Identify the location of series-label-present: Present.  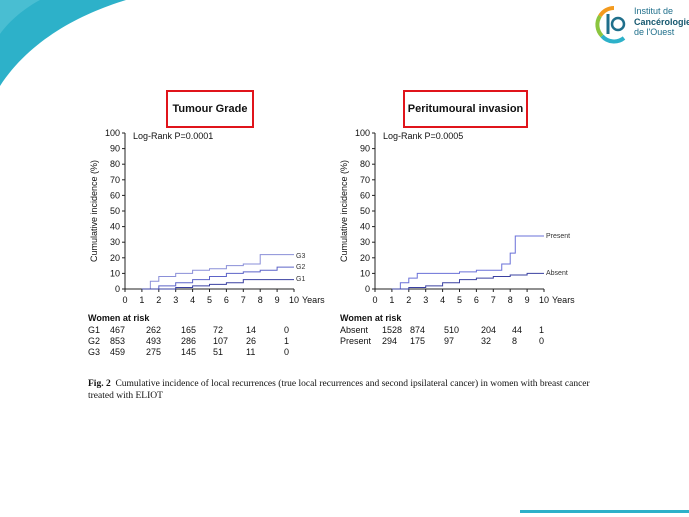
(558, 236).